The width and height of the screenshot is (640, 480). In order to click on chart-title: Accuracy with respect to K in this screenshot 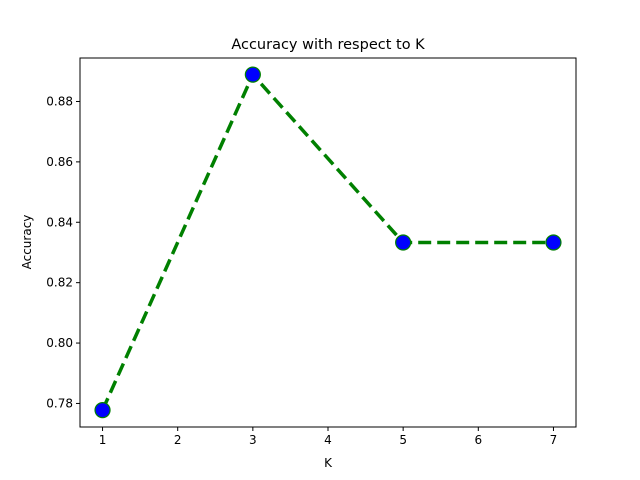, I will do `click(328, 45)`.